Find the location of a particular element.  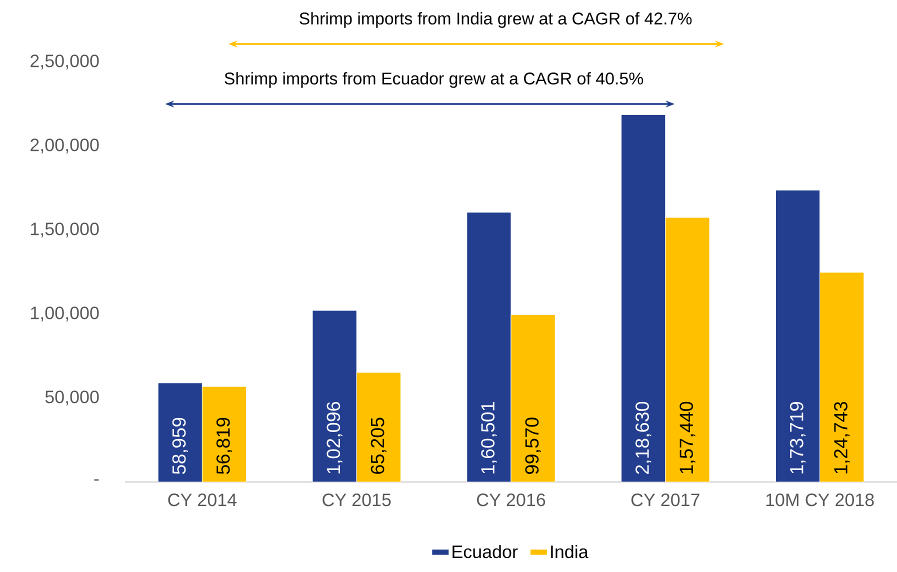

legend-label: Ecuador is located at coordinates (485, 551).